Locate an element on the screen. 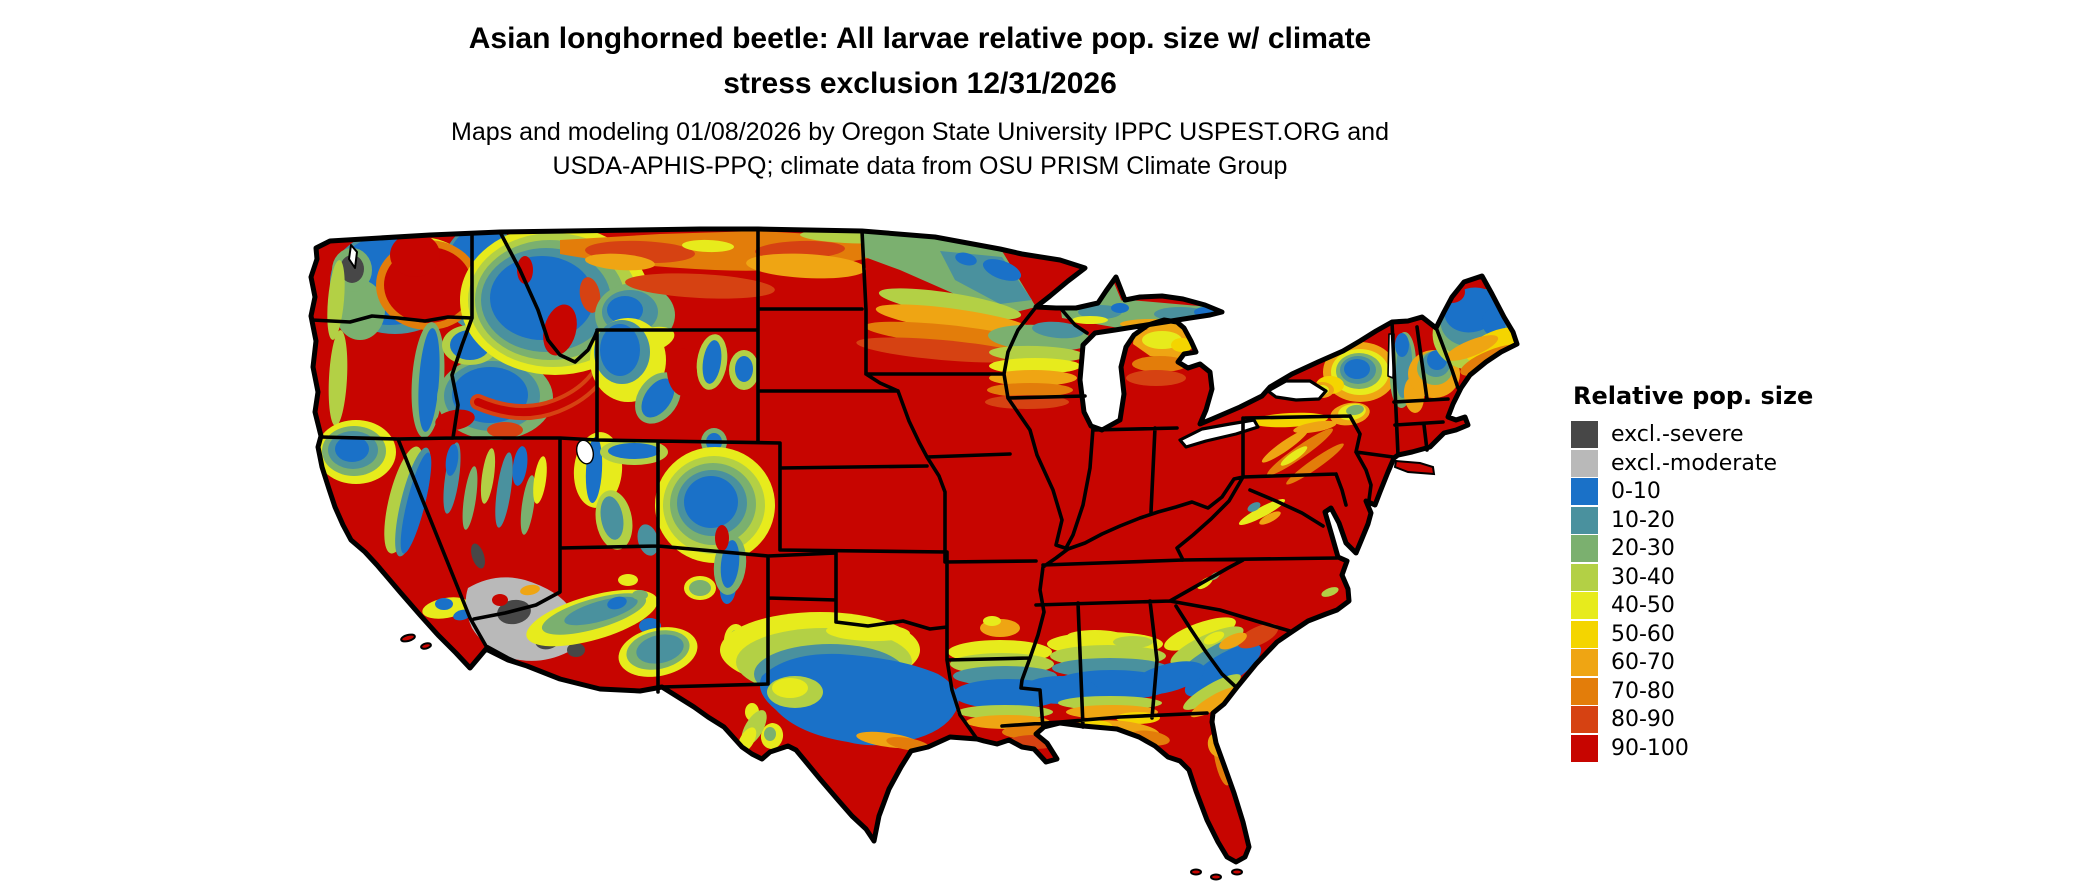  legend-row: 0-10 is located at coordinates (1692, 491).